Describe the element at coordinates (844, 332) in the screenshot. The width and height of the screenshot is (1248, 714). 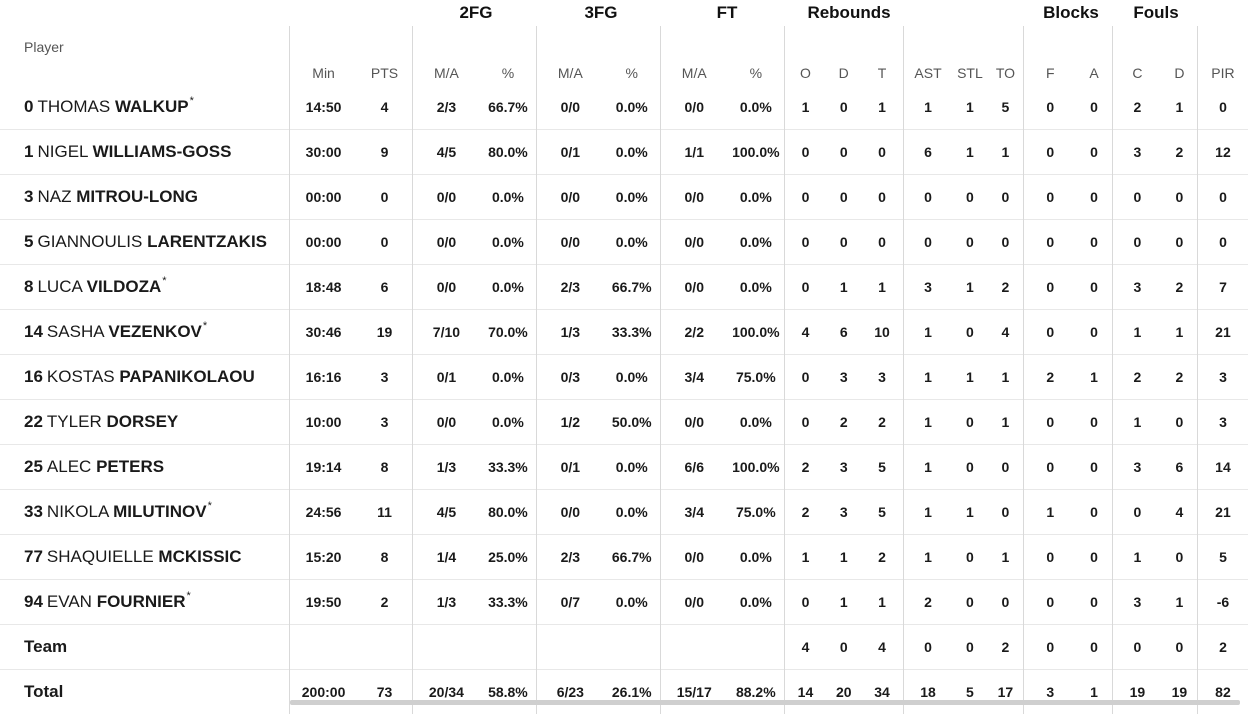
I see `stat-cell-reb-d: 6` at that location.